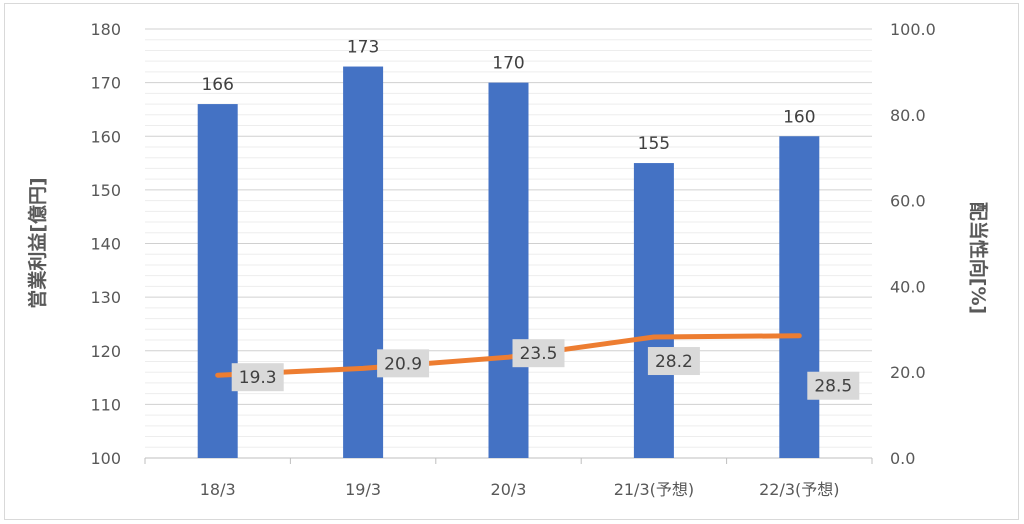  What do you see at coordinates (105, 351) in the screenshot?
I see `y-tick-label: 120` at bounding box center [105, 351].